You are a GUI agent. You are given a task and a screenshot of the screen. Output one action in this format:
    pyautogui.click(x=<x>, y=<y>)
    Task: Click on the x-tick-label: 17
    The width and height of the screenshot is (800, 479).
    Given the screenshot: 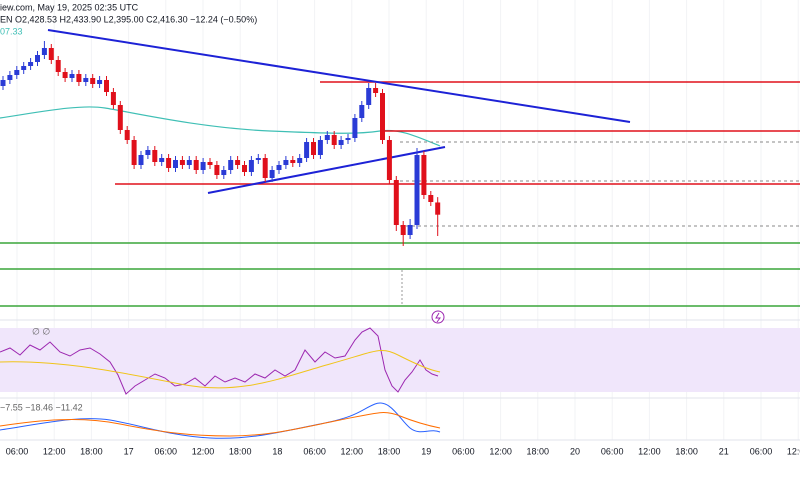 What is the action you would take?
    pyautogui.click(x=129, y=451)
    